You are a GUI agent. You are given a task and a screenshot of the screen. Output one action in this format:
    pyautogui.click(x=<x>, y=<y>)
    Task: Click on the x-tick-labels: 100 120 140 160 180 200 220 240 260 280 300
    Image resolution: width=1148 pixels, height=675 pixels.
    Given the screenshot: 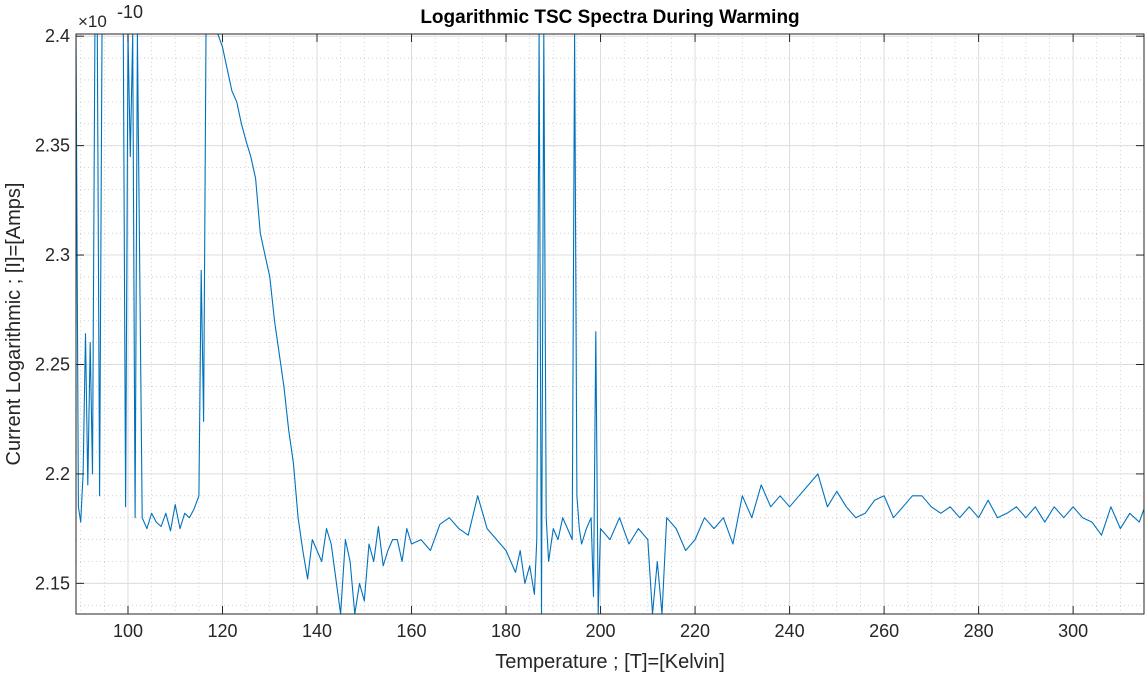 What is the action you would take?
    pyautogui.click(x=600, y=631)
    